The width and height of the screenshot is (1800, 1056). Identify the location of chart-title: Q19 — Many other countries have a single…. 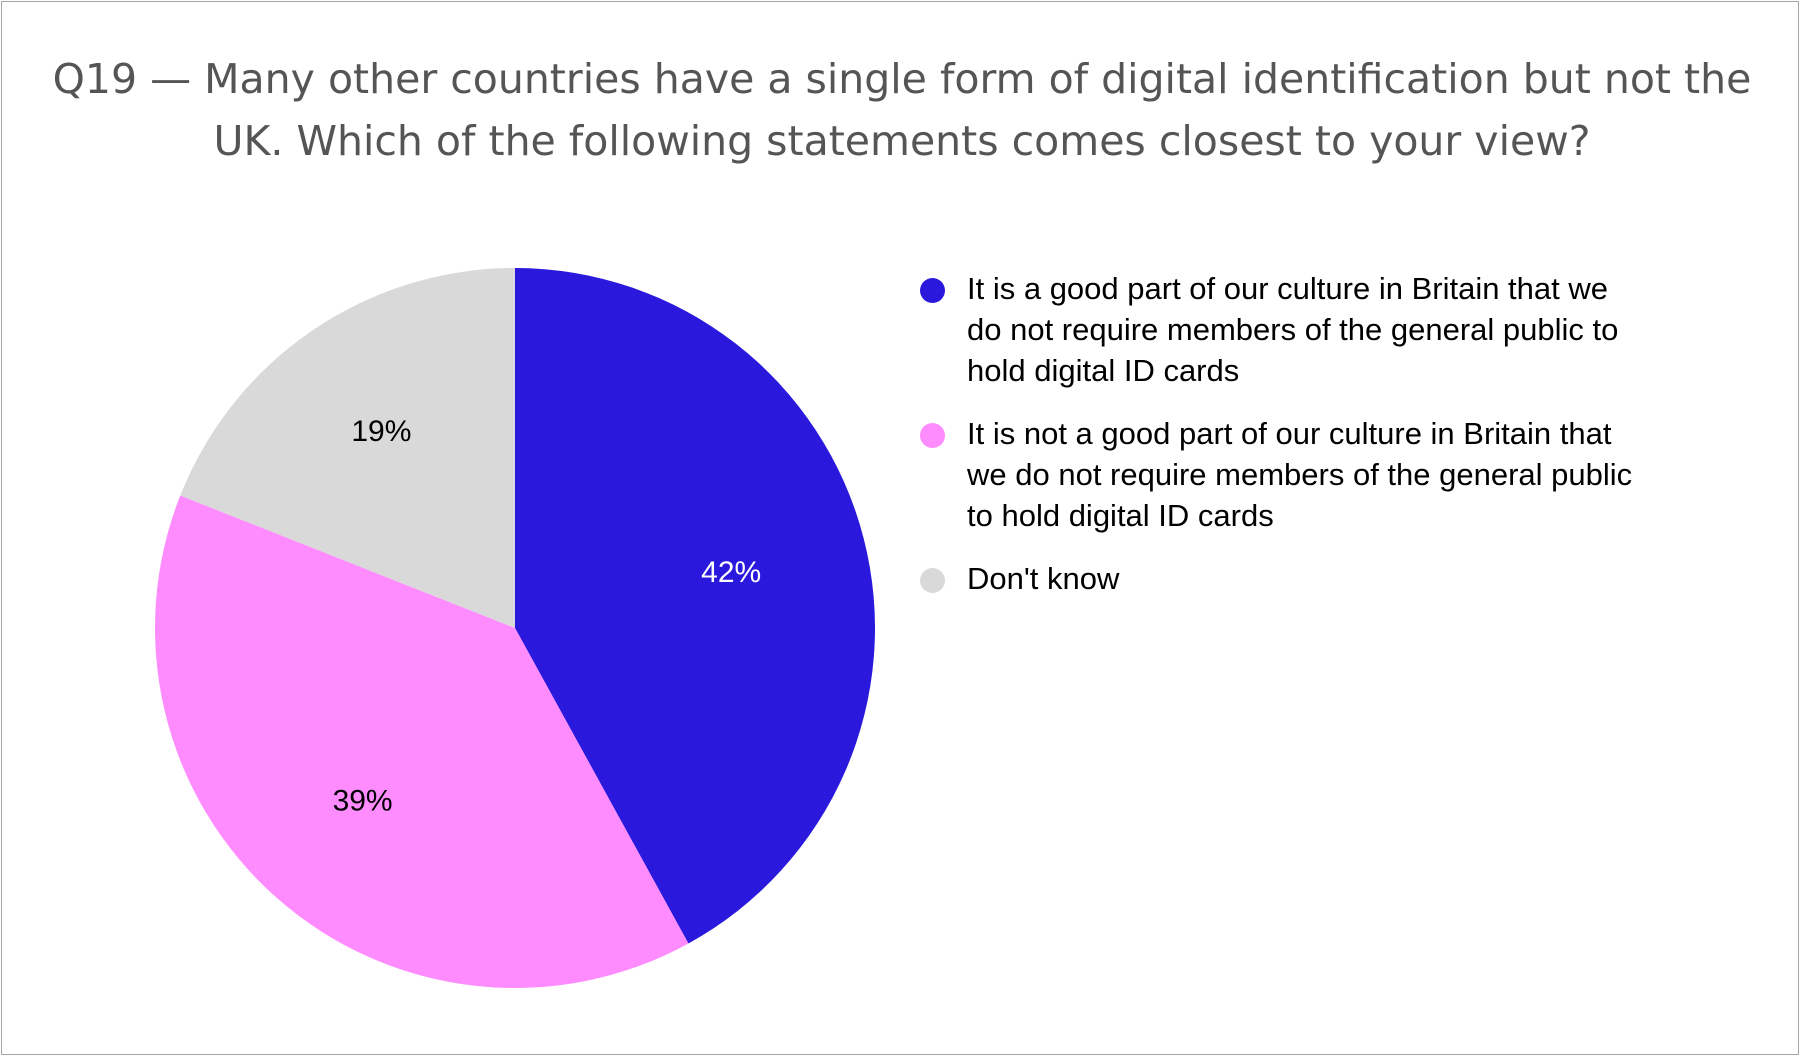
(902, 110).